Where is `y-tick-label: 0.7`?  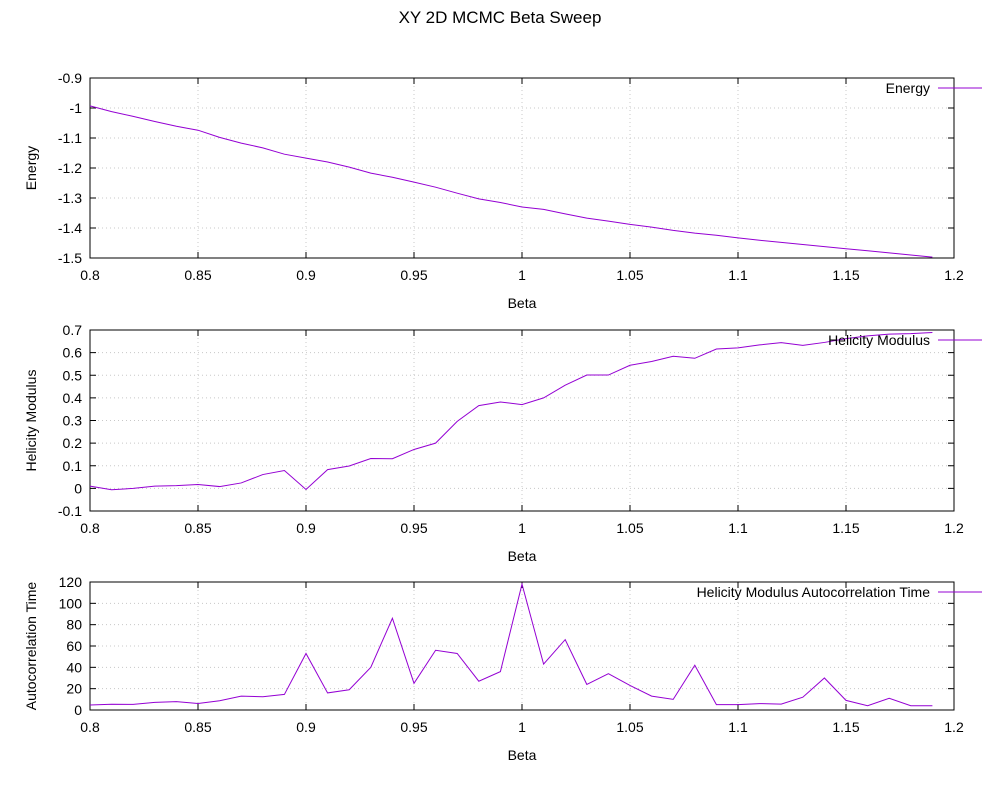 y-tick-label: 0.7 is located at coordinates (73, 330).